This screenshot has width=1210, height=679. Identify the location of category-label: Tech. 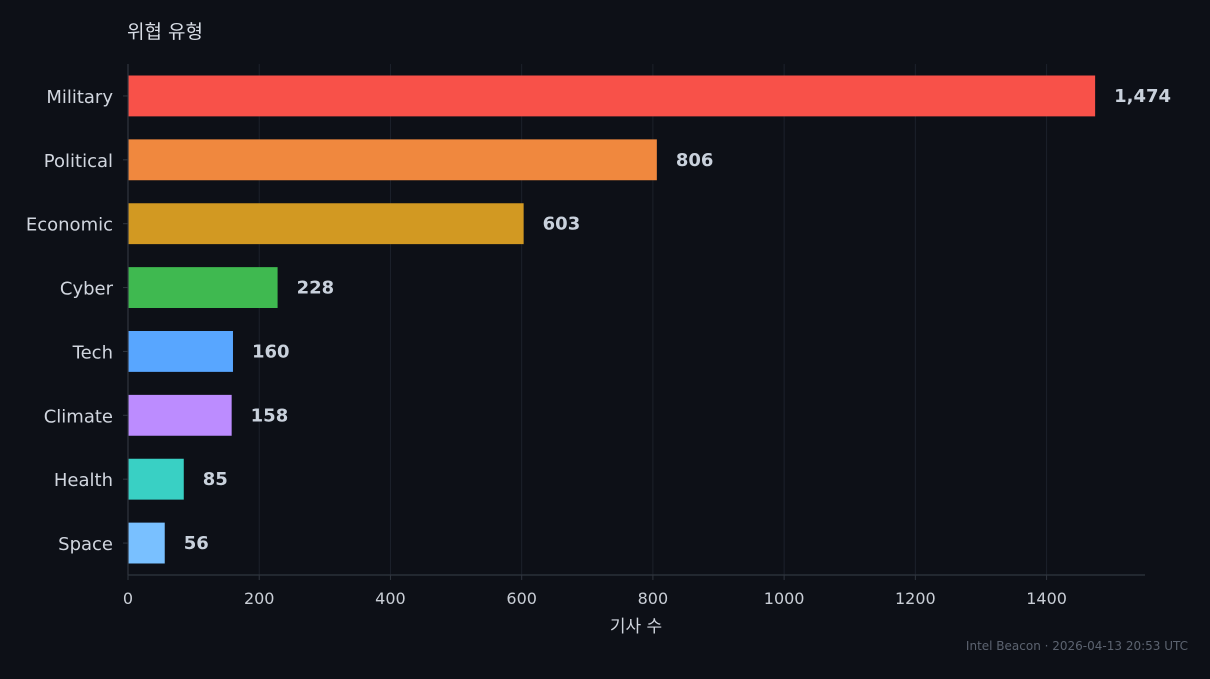
(92, 352).